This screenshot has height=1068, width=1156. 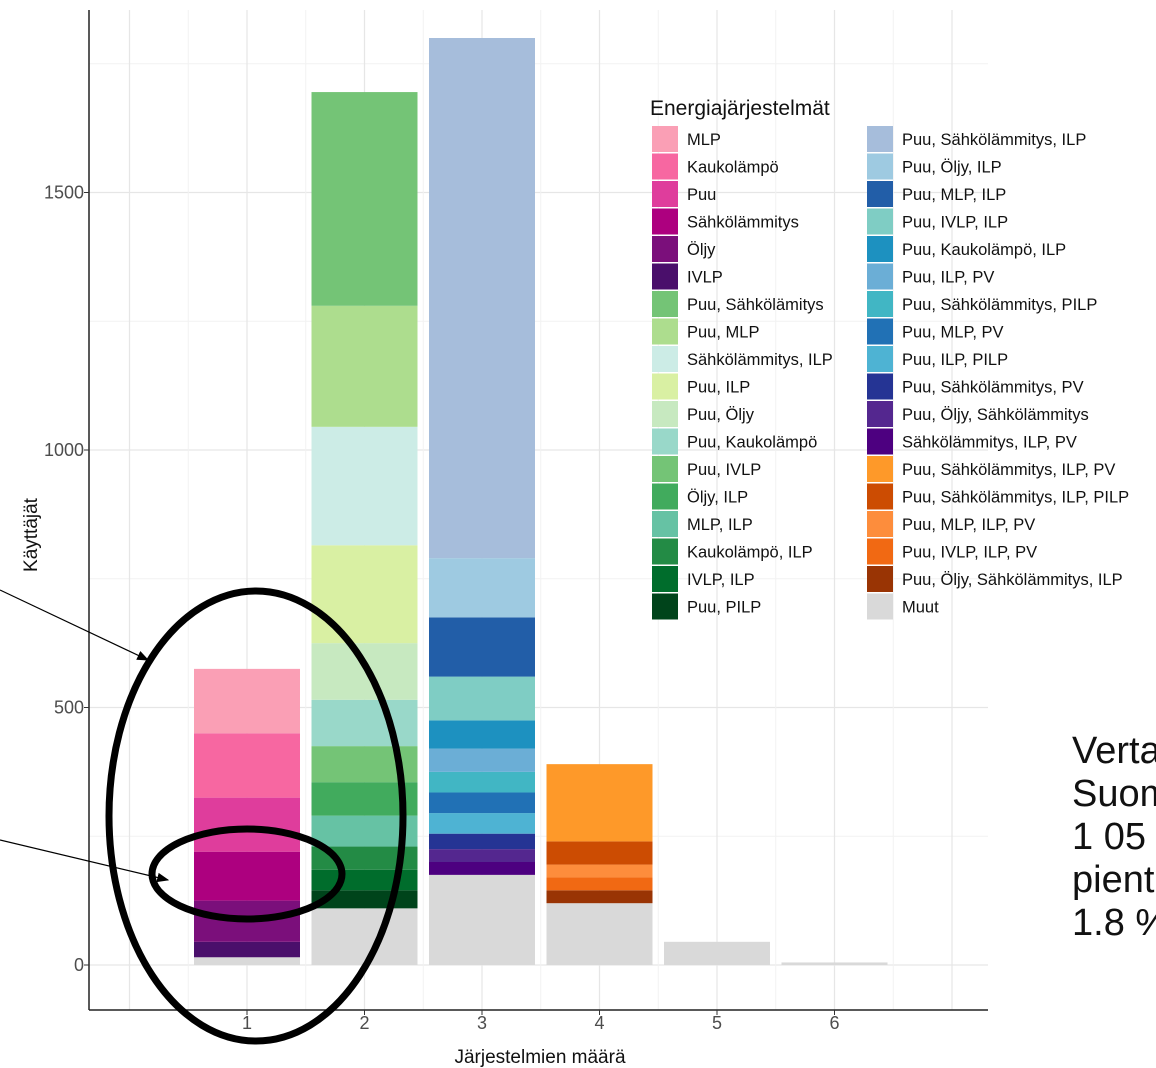 What do you see at coordinates (955, 223) in the screenshot?
I see `legend-label: Puu, IVLP, ILP` at bounding box center [955, 223].